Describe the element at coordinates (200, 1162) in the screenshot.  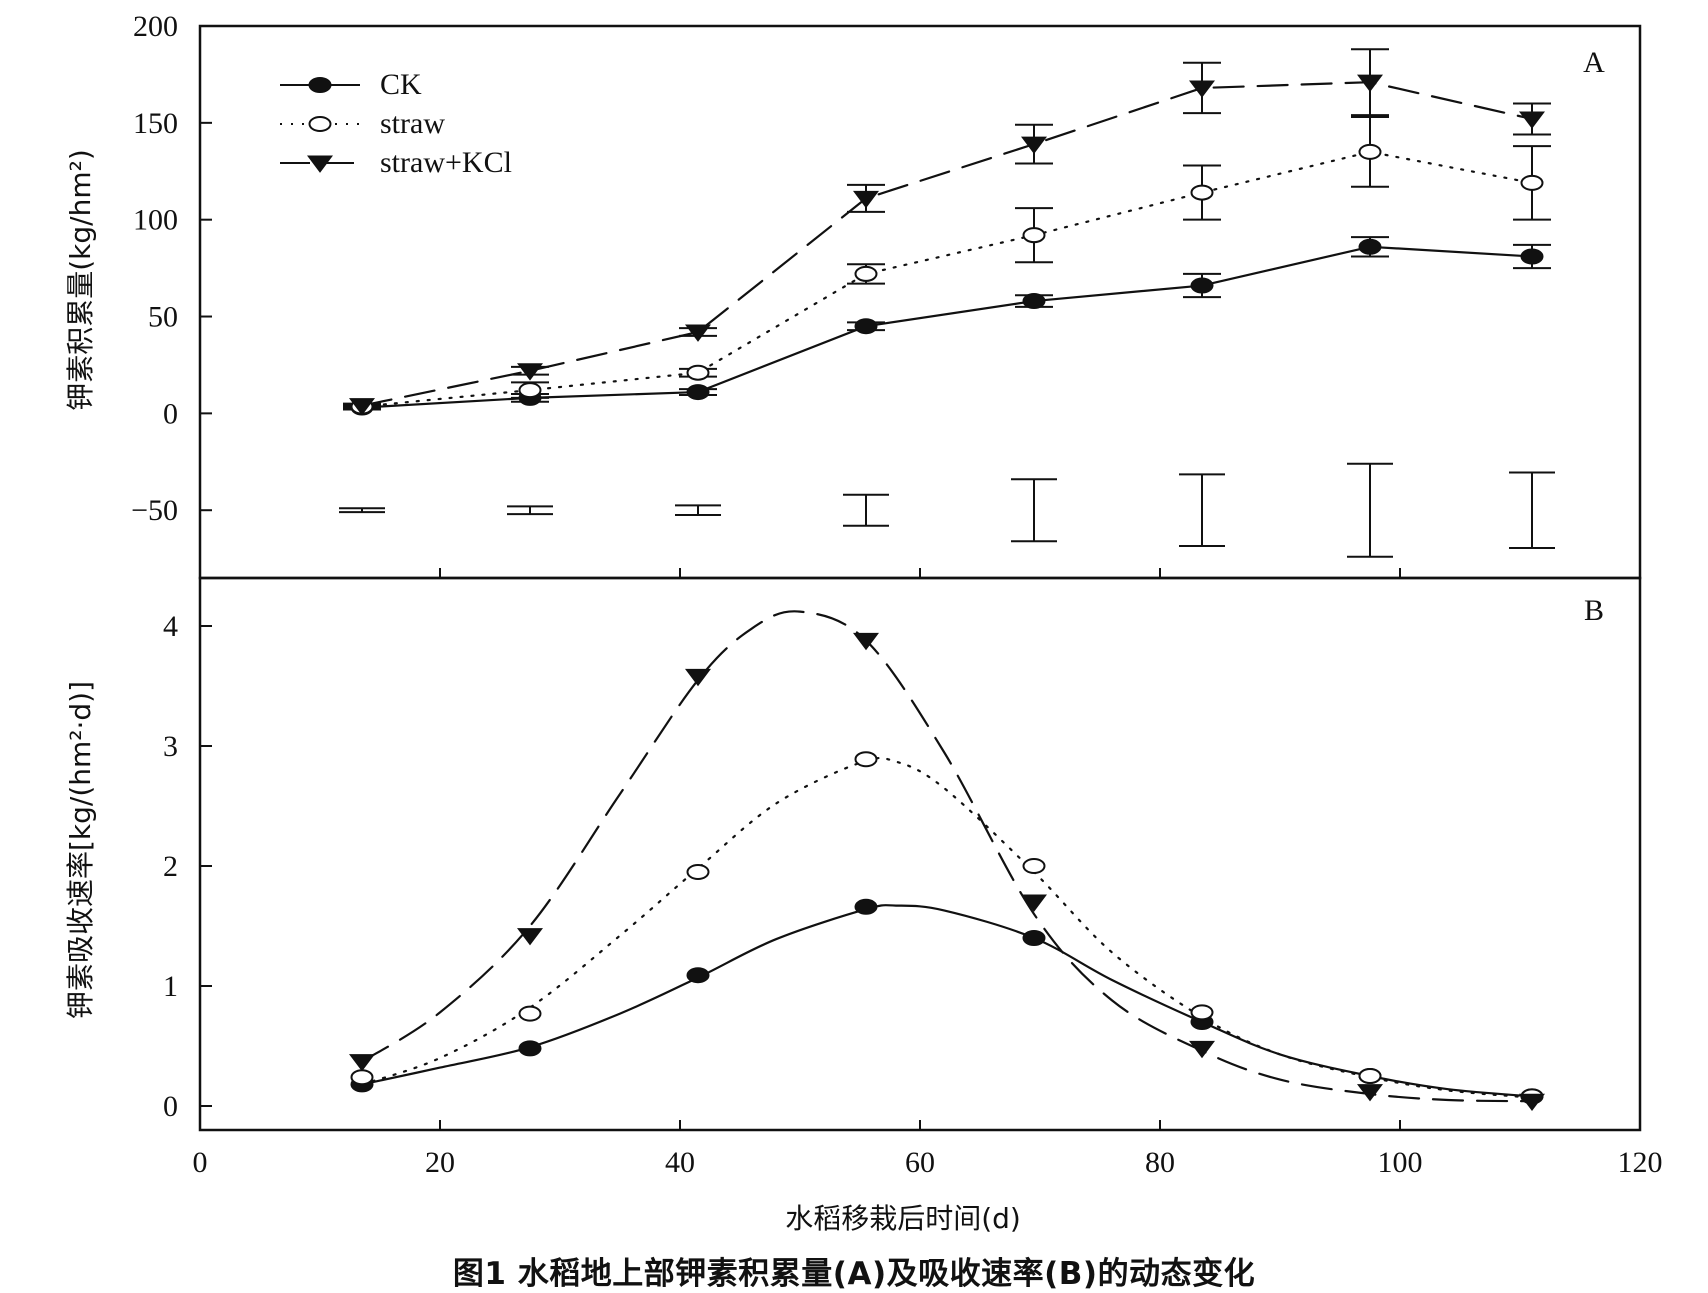
I see `x-tick-label: 0` at that location.